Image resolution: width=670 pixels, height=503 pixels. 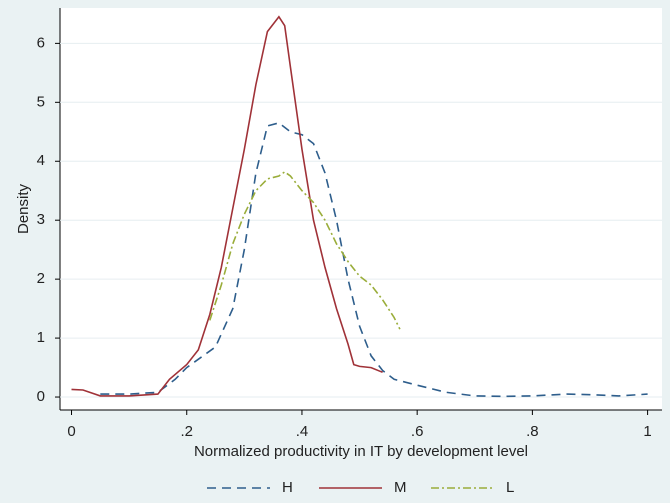 What do you see at coordinates (41, 160) in the screenshot?
I see `y-tick-label: 4` at bounding box center [41, 160].